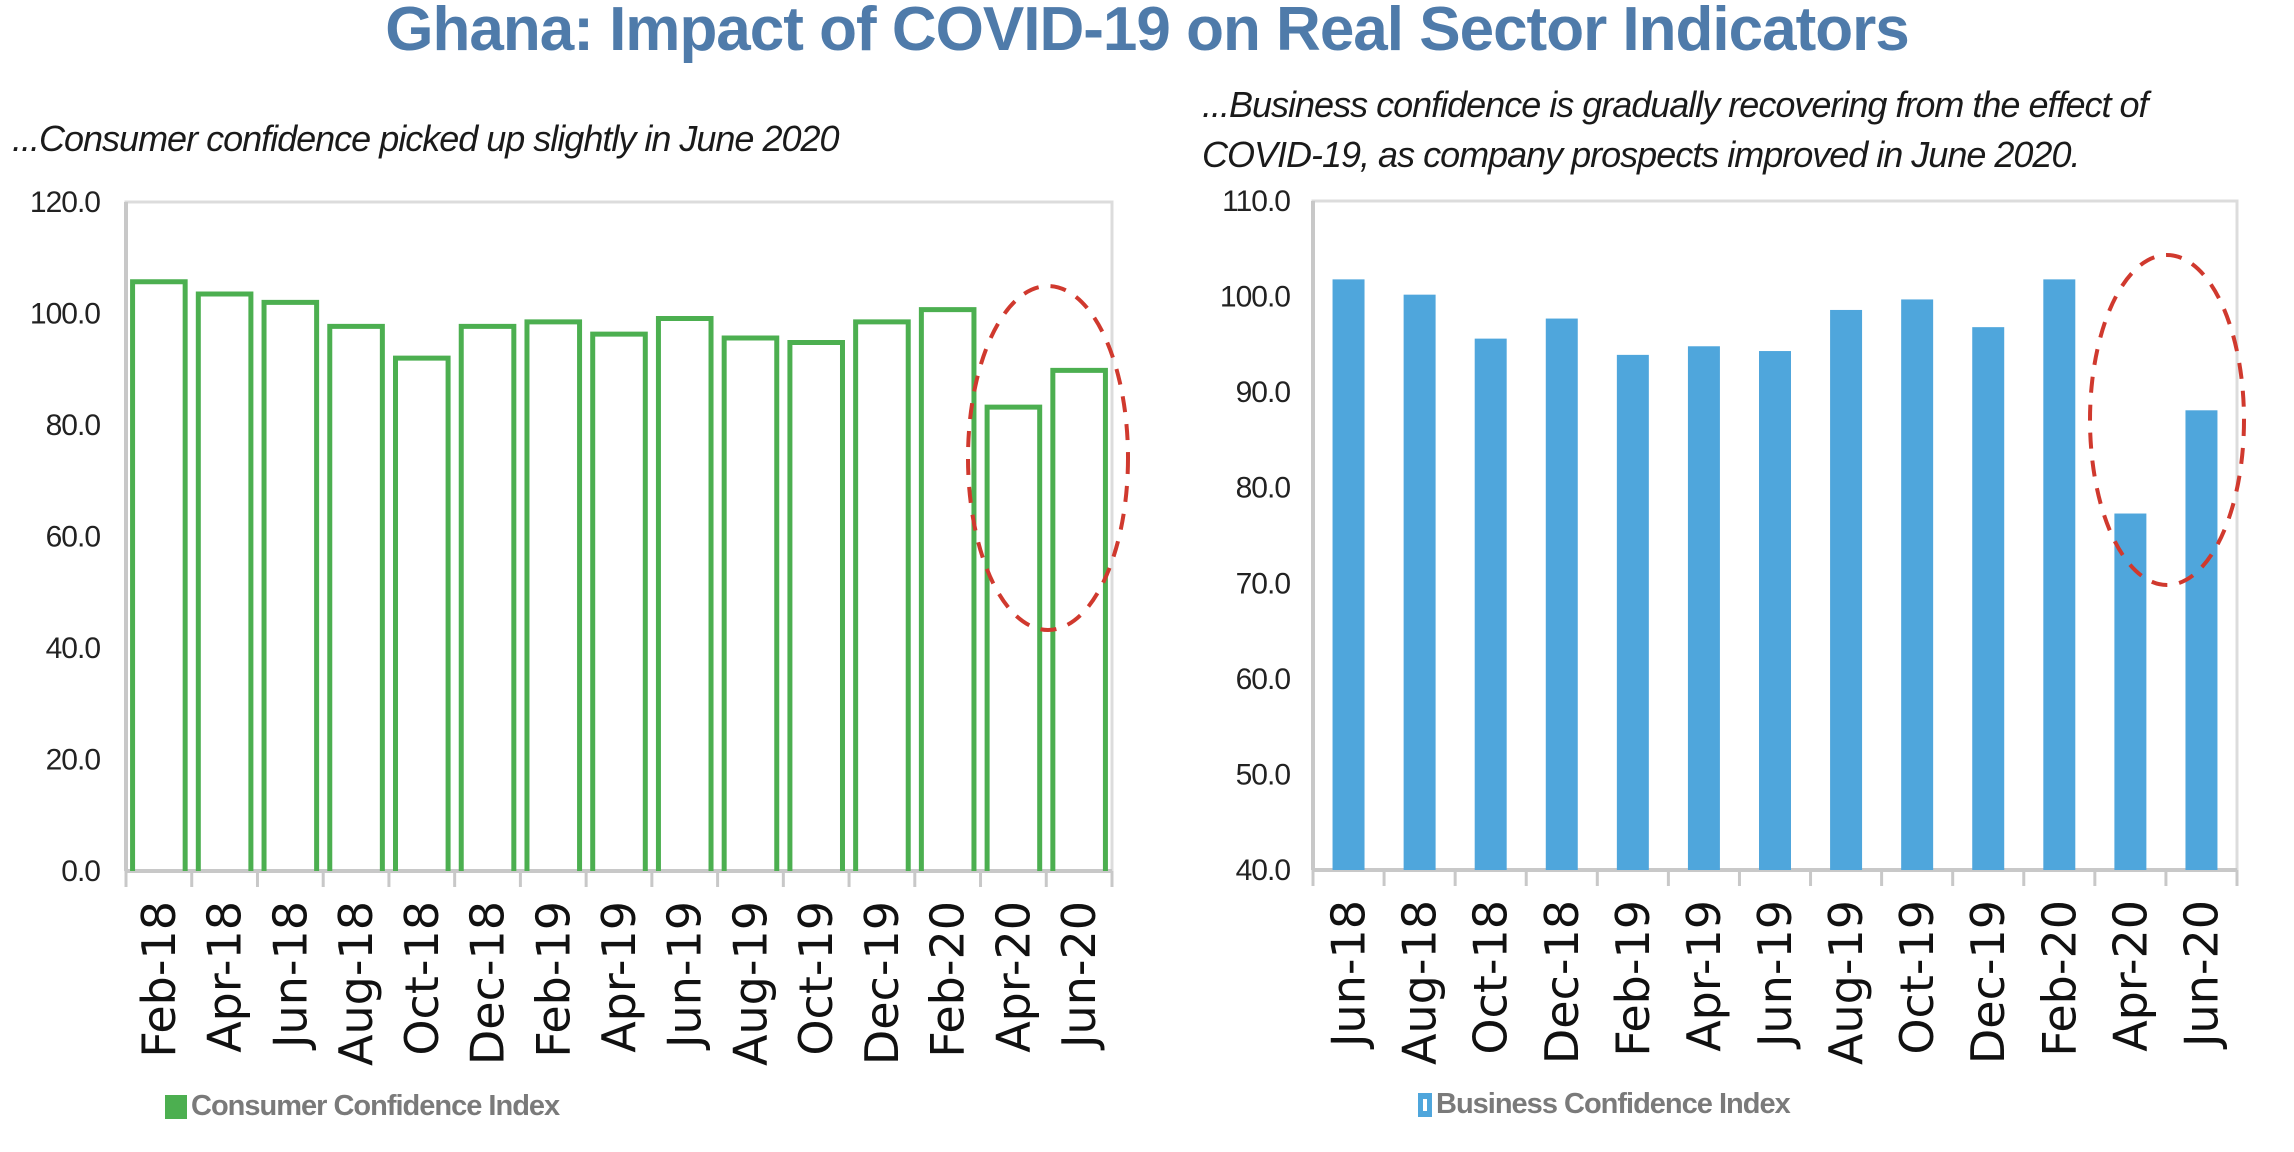 The image size is (2294, 1152). Describe the element at coordinates (375, 1106) in the screenshot. I see `consumer-legend-label: Consumer Confidence Index` at that location.